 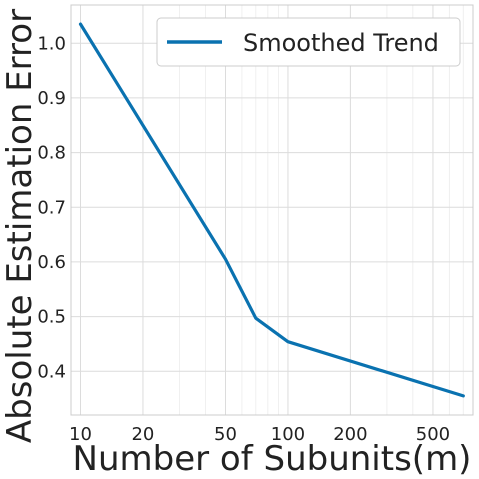 What do you see at coordinates (51, 317) in the screenshot?
I see `y-tick-label: 0.5` at bounding box center [51, 317].